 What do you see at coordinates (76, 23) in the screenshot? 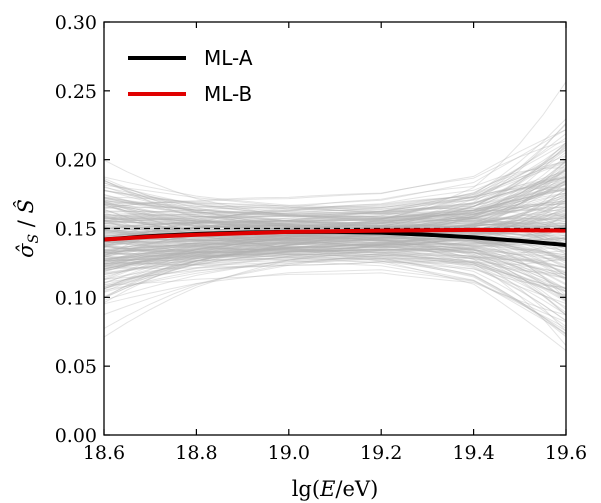
I see `y-tick-label: 0.30` at bounding box center [76, 23].